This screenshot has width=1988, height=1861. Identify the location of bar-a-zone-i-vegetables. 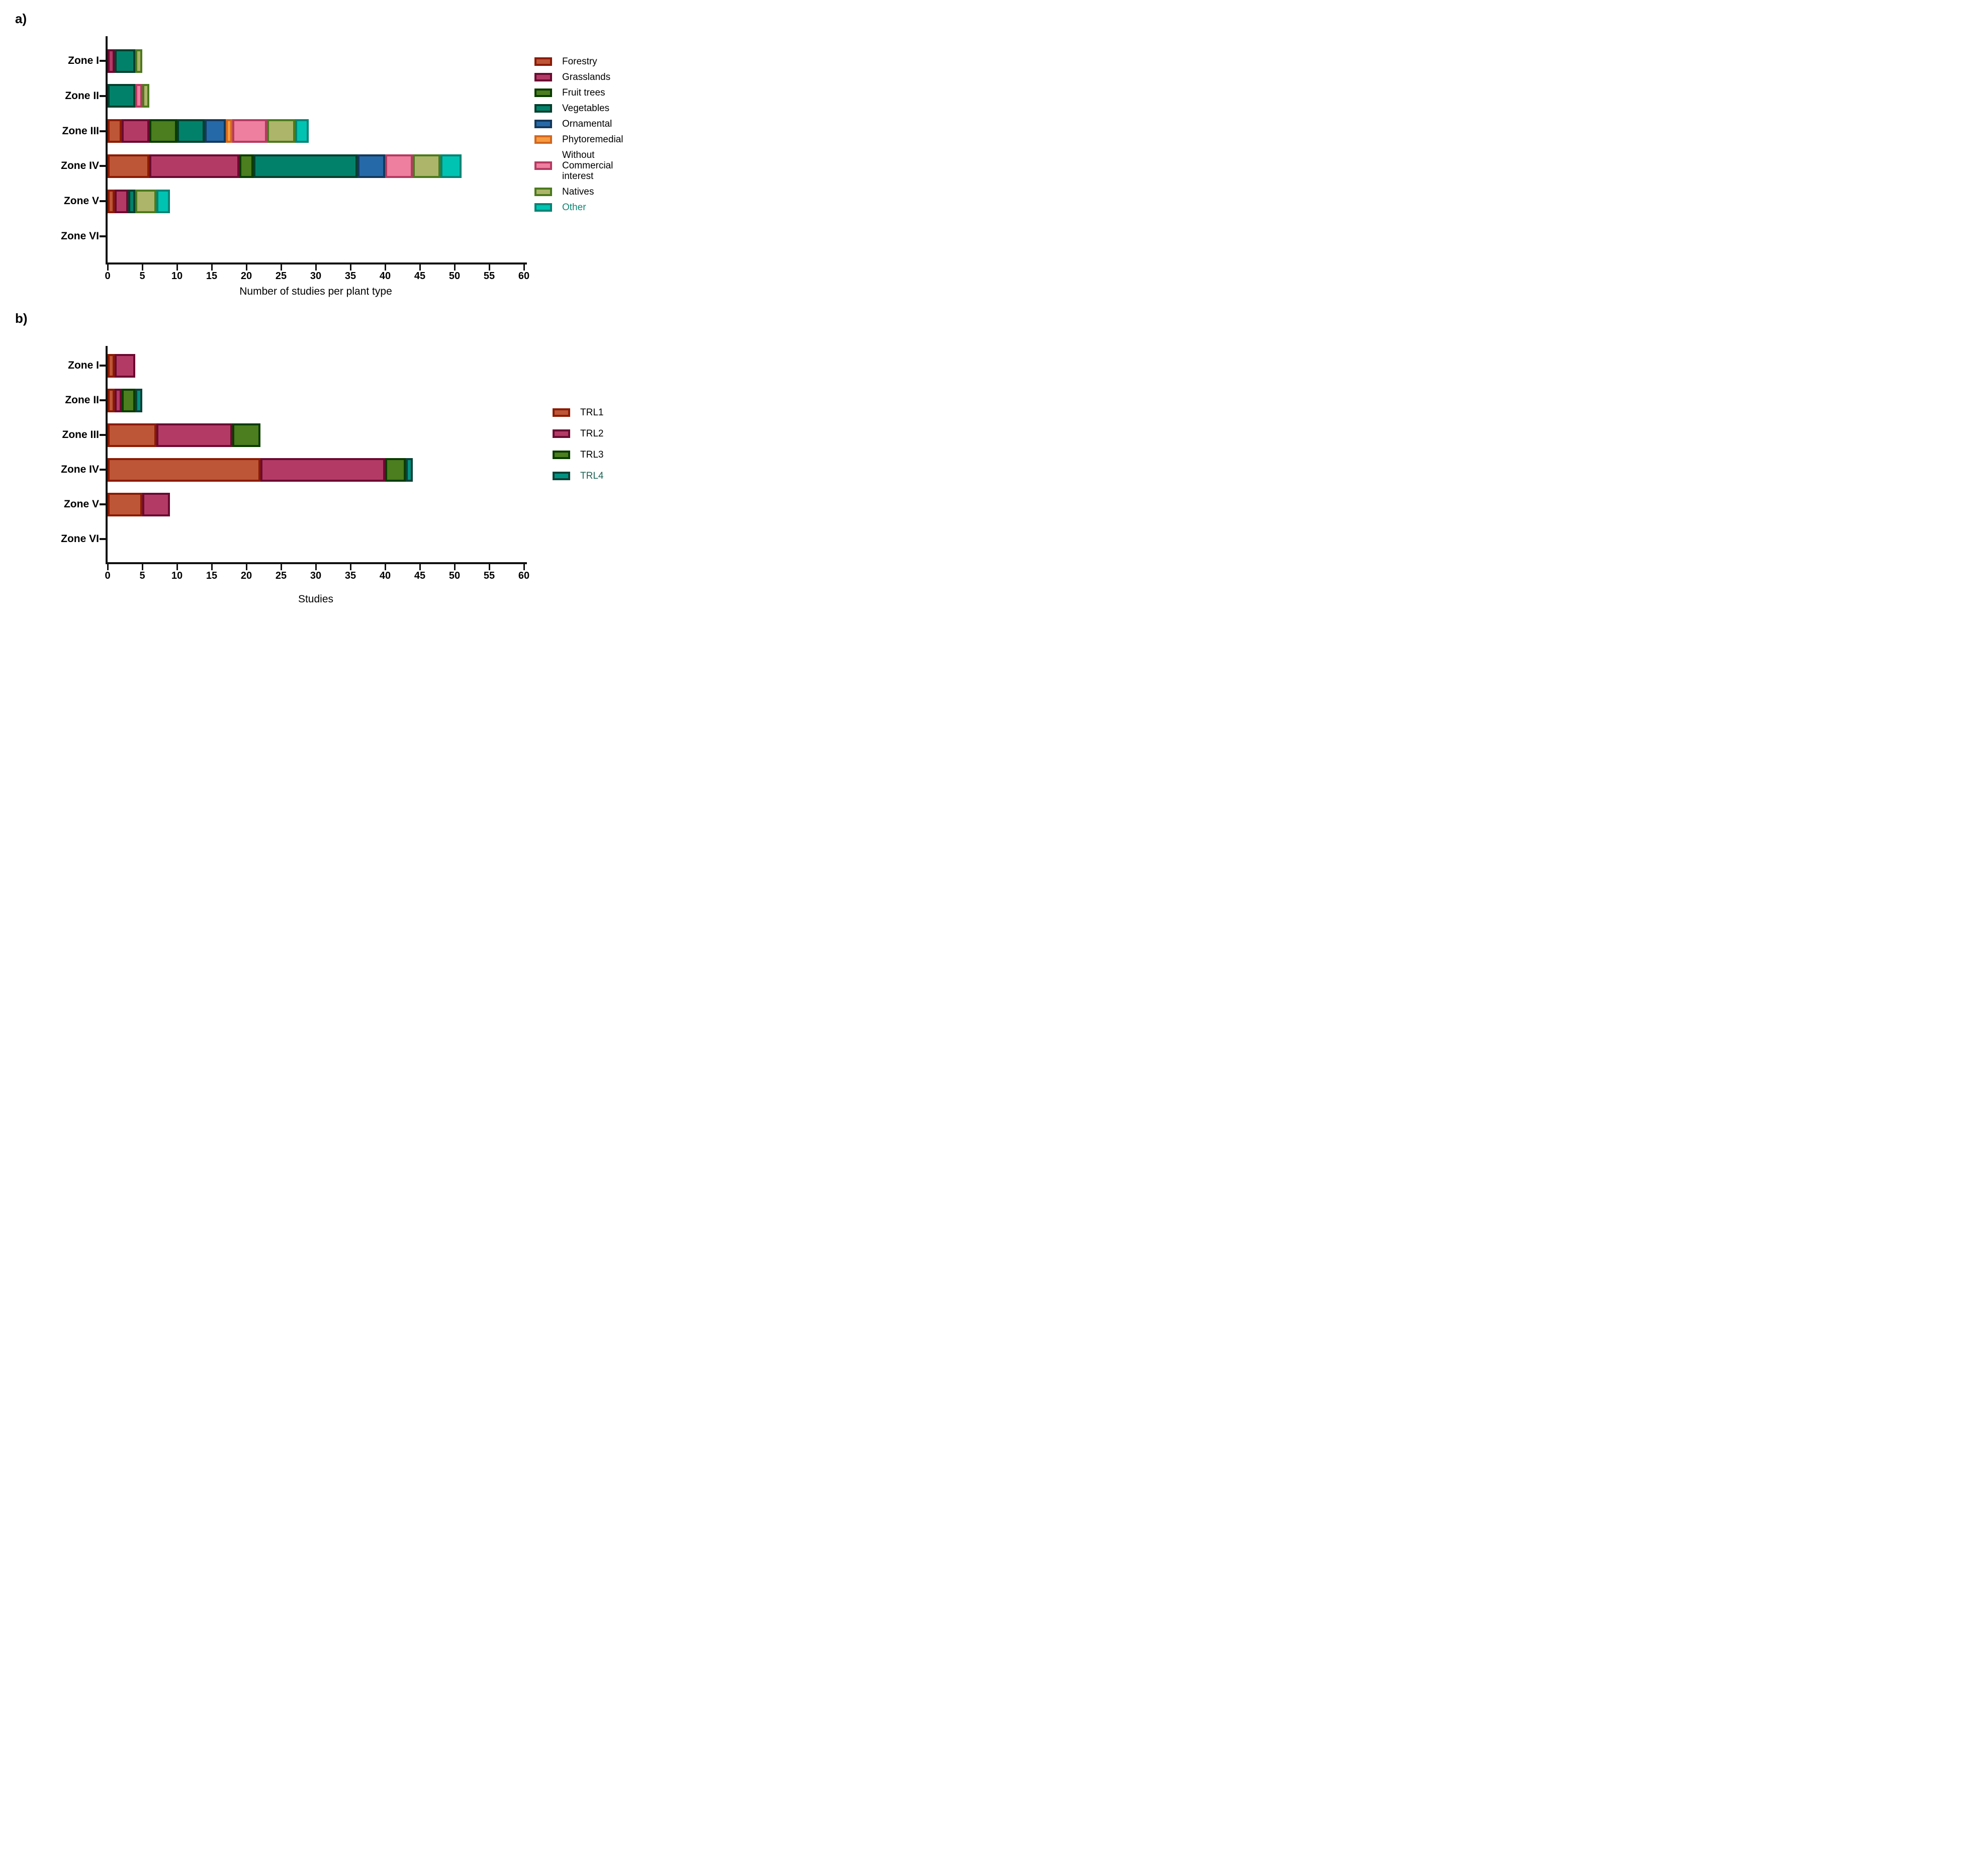
(125, 61).